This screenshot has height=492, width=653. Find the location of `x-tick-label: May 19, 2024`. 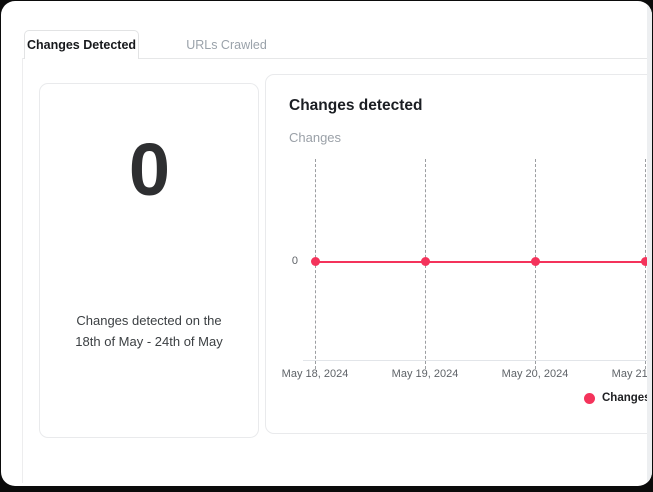

x-tick-label: May 19, 2024 is located at coordinates (425, 374).